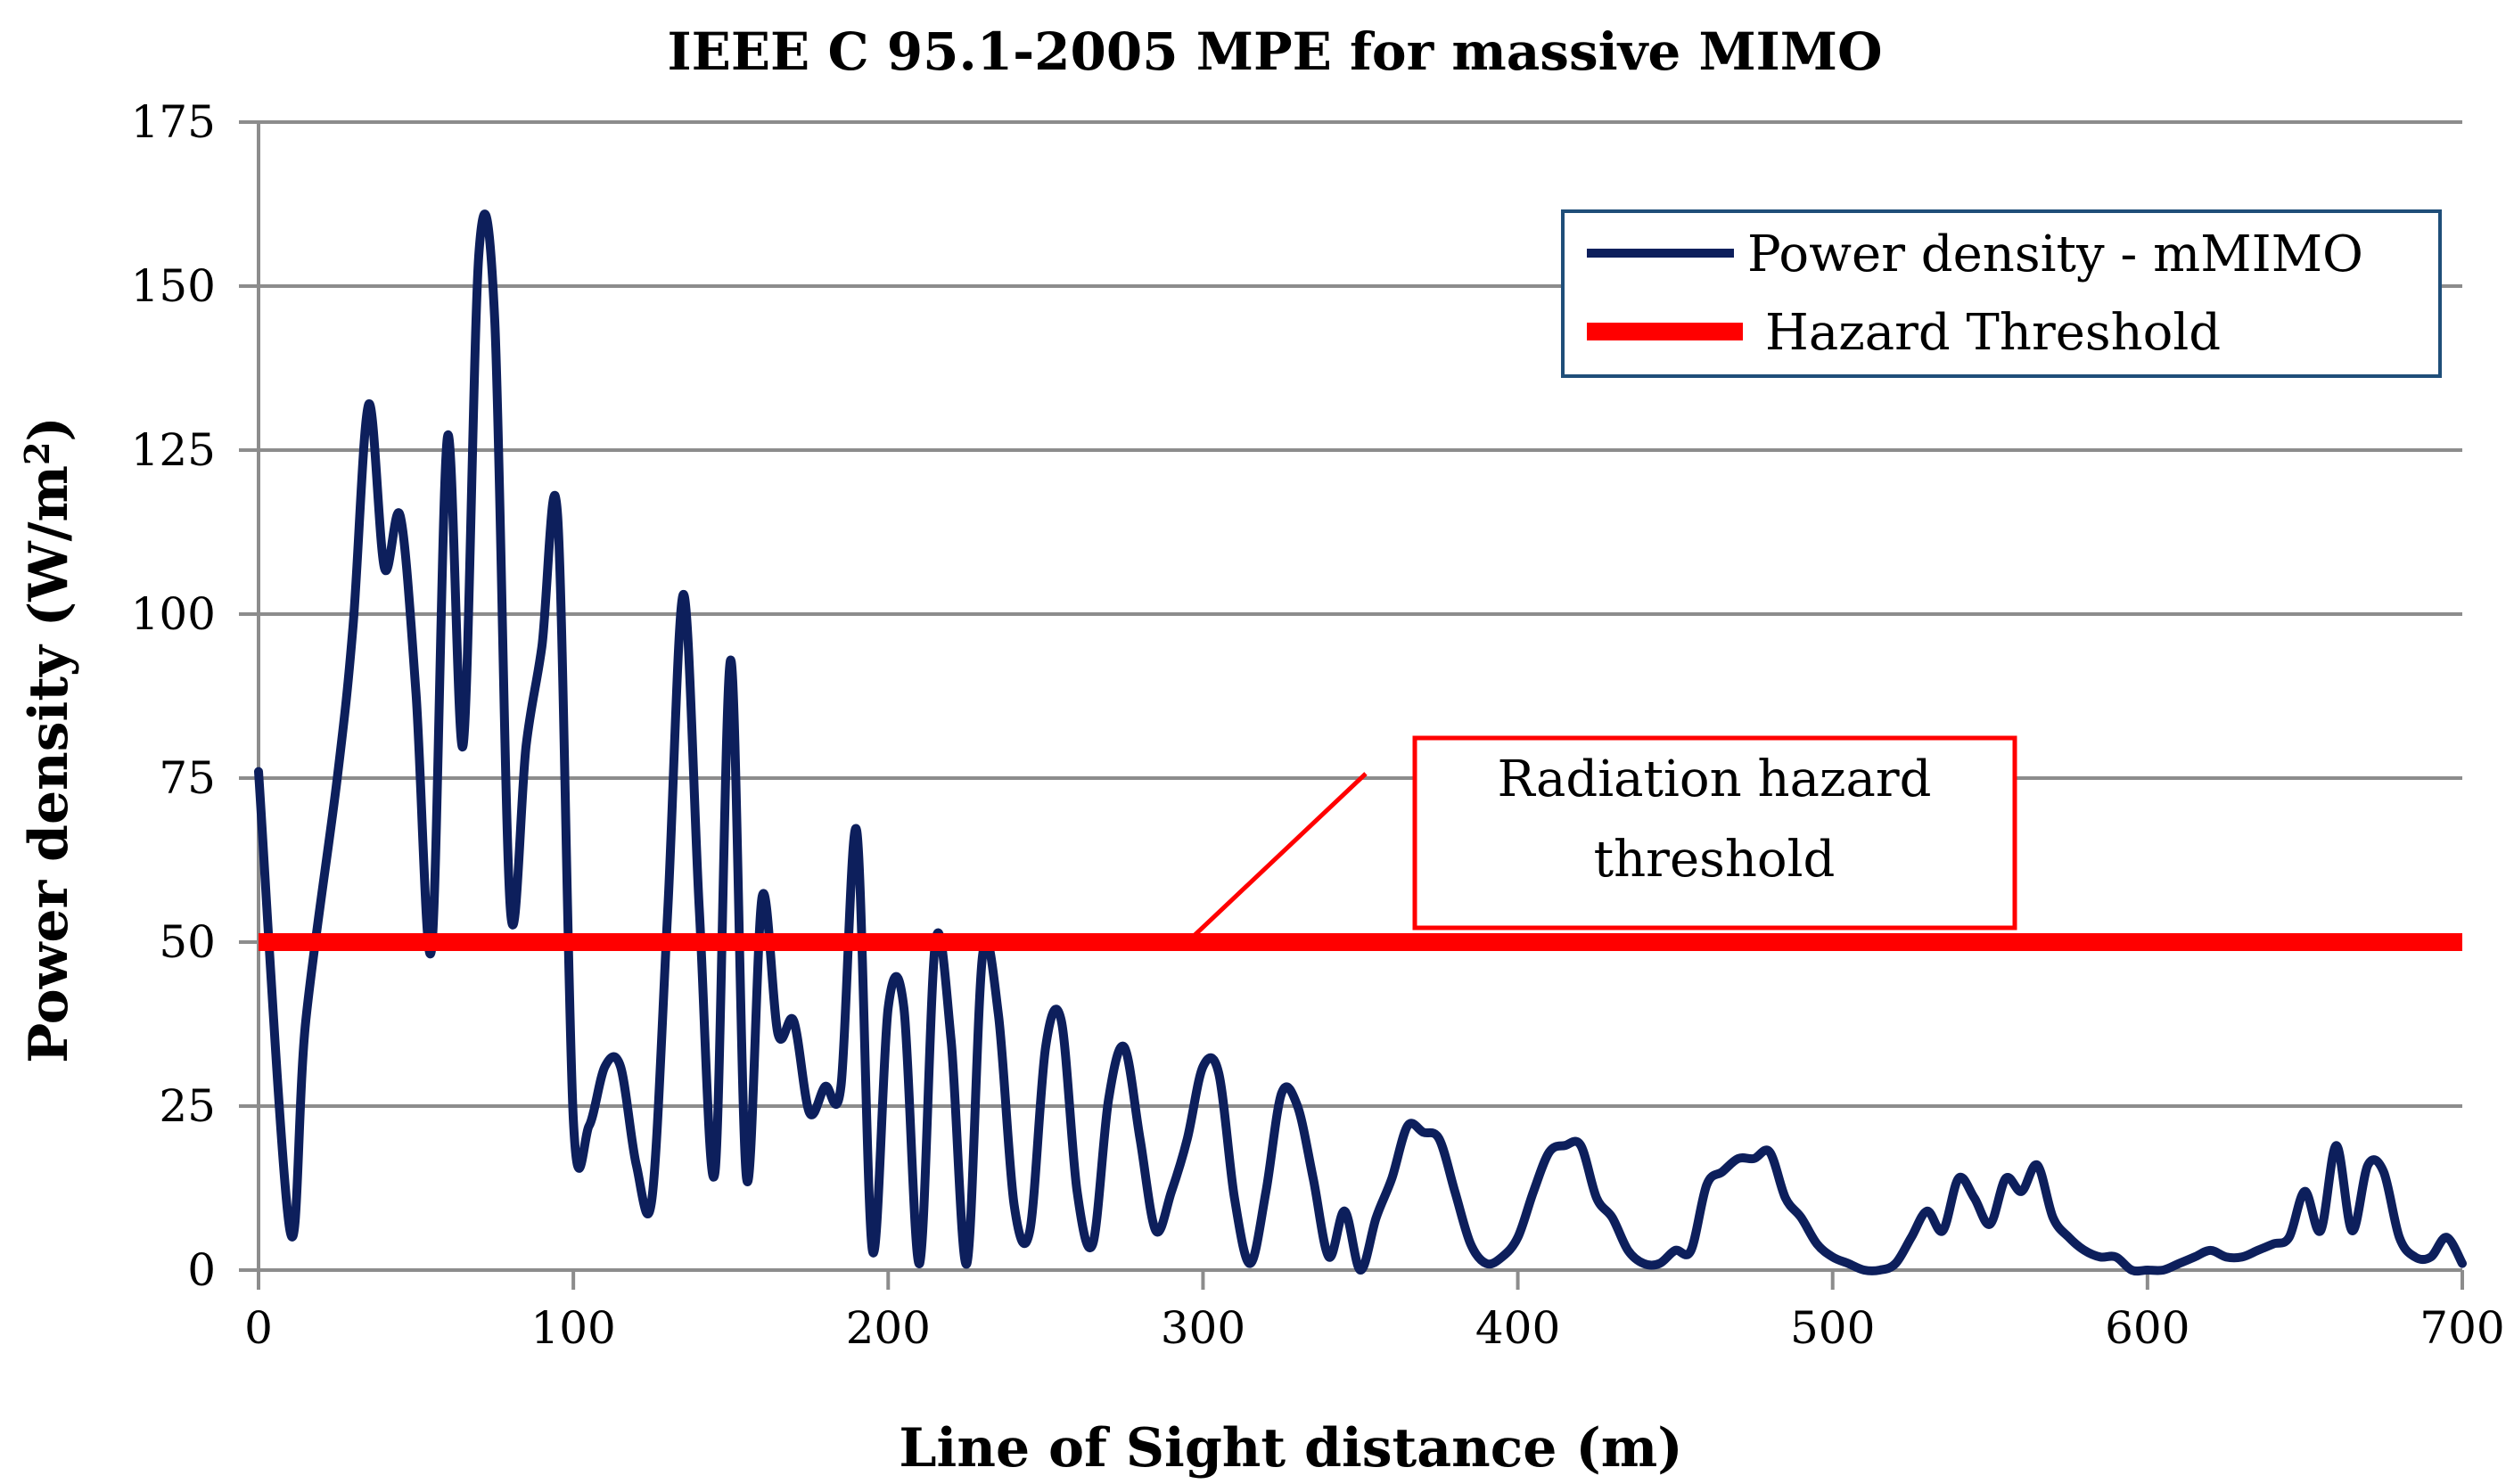  I want to click on annotation-box, so click(1714, 833).